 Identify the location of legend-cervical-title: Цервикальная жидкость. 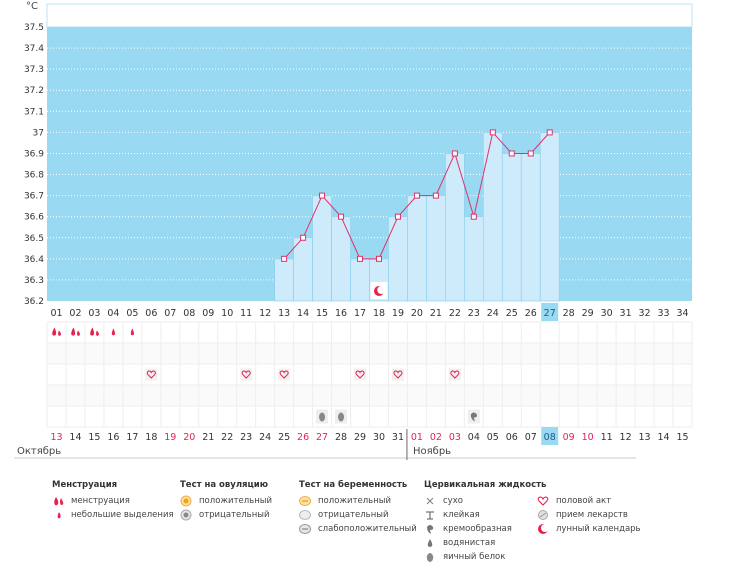
(485, 485).